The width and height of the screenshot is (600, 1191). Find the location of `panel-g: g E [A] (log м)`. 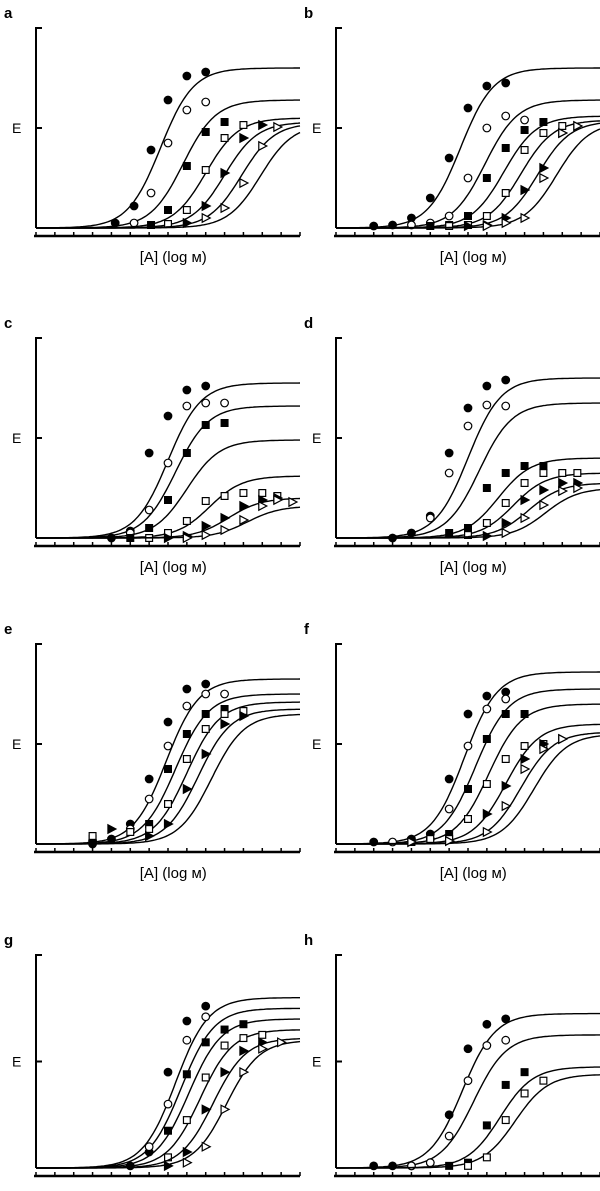

panel-g: g E [A] (log м) is located at coordinates (152, 1061).